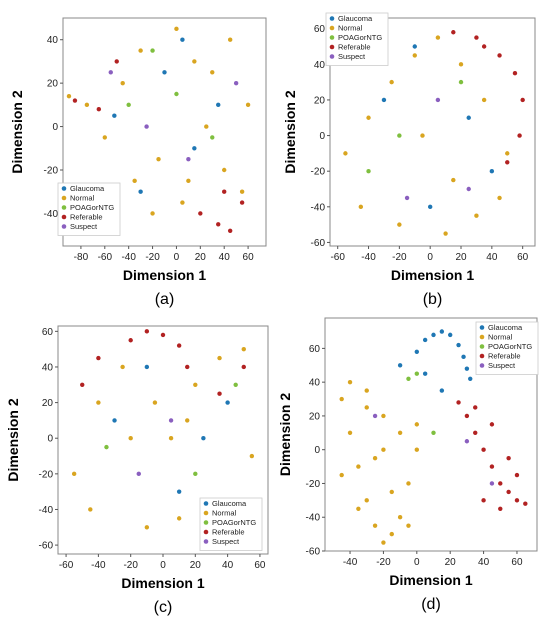 This screenshot has height=639, width=550. What do you see at coordinates (313, 484) in the screenshot?
I see `y-tick-label: -20` at bounding box center [313, 484].